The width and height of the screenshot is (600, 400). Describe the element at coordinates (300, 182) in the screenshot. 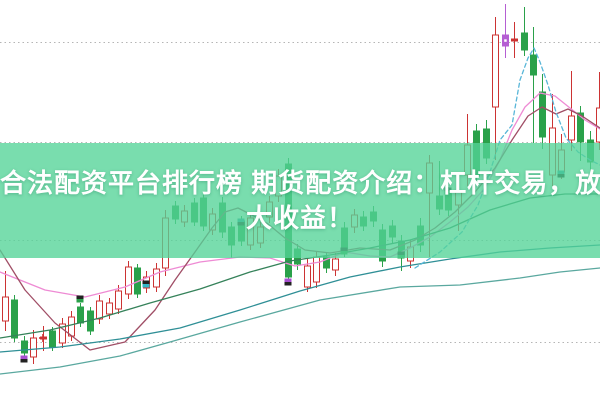

I see `promo-banner-line1: 合法配资平台排行榜 期货配资介绍：杠杆交易，放` at that location.